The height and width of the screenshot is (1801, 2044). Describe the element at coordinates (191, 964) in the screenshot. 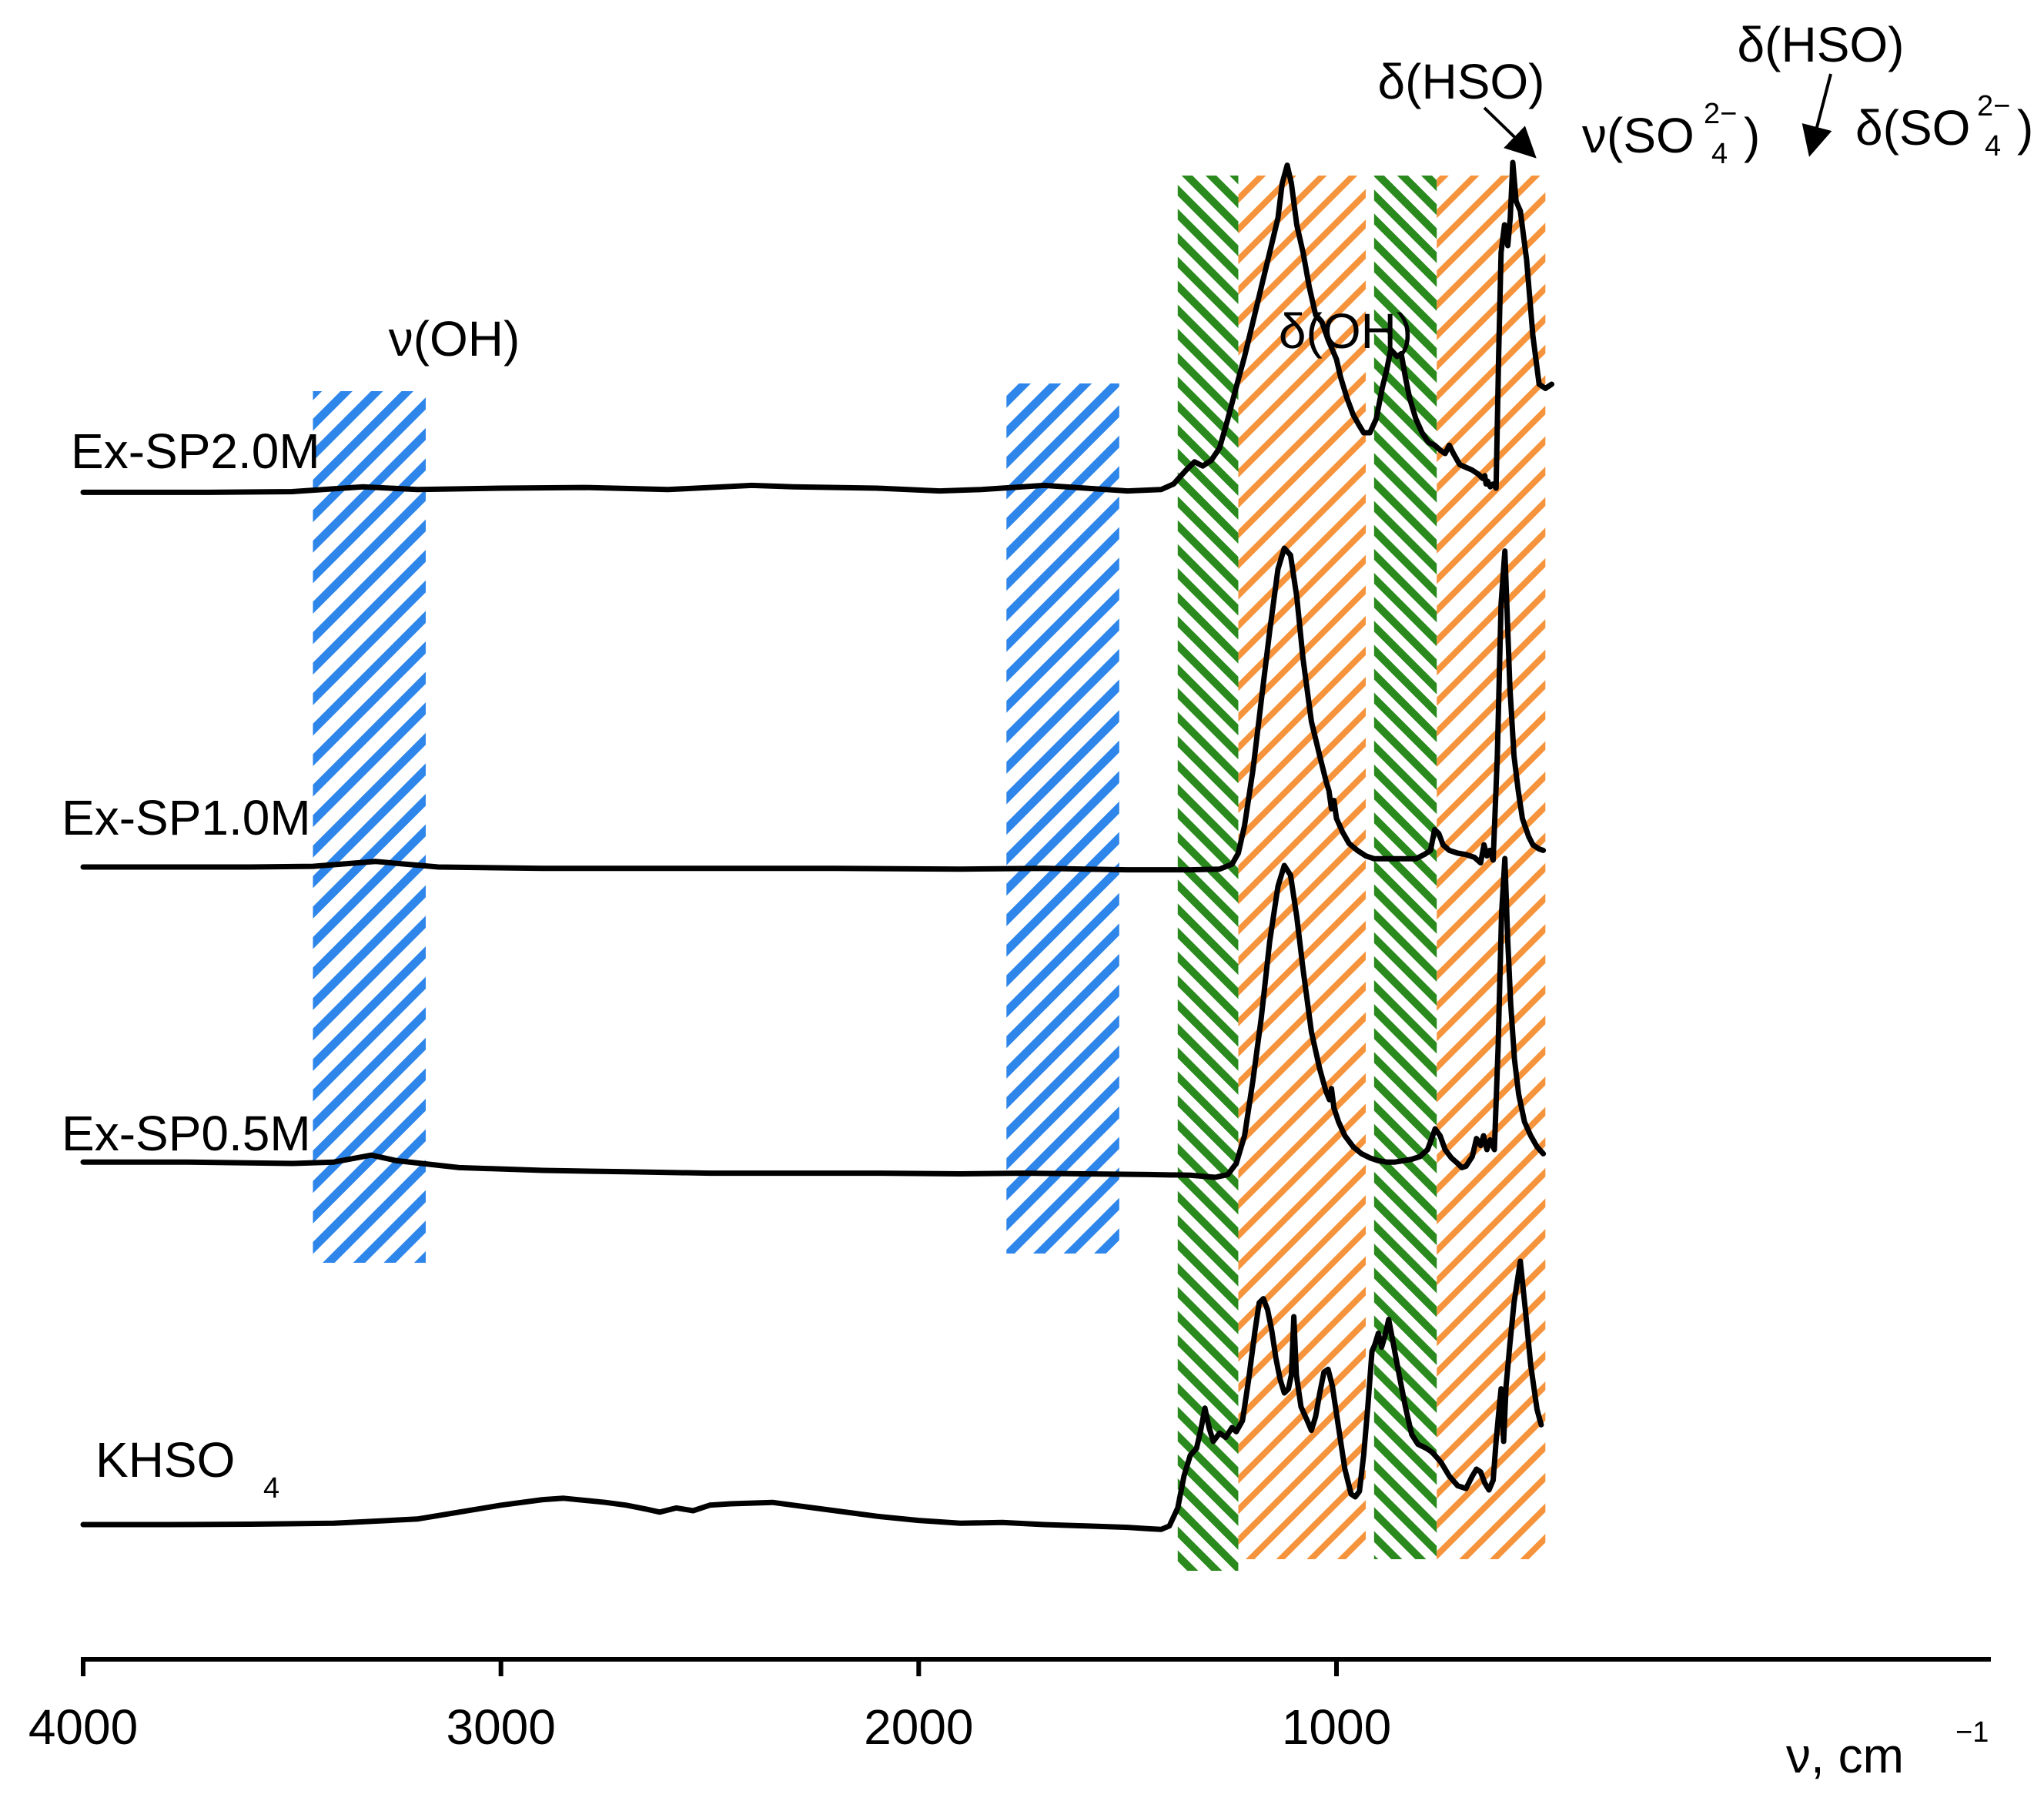

I see `series-labels: Ex-SP2.0M Ex-SP1.0M Ex-SP0.5M KHSO 4` at that location.